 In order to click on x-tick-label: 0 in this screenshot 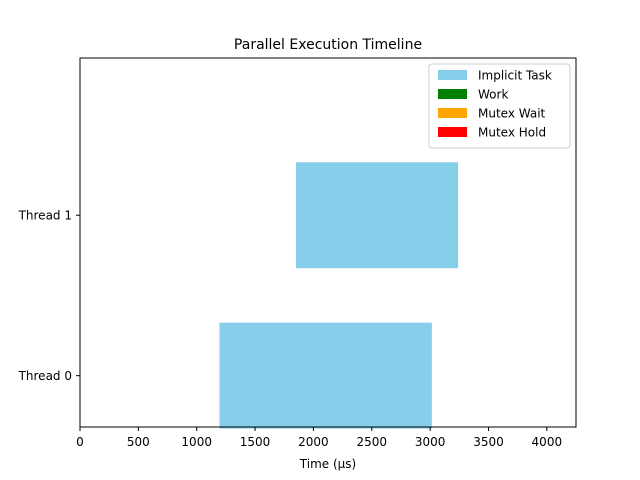, I will do `click(80, 442)`.